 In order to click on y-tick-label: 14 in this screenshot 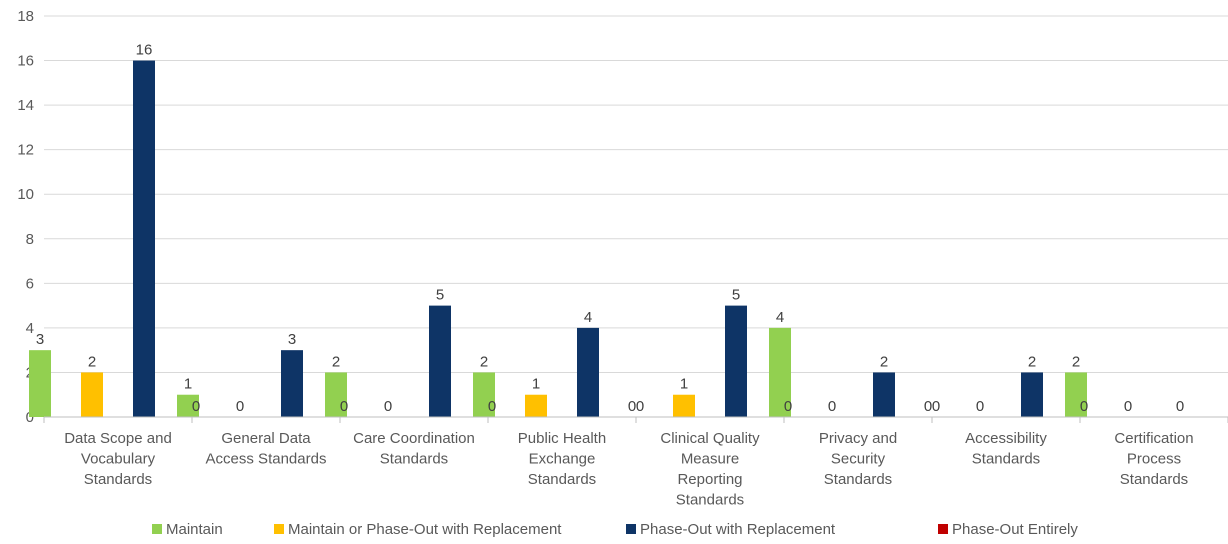, I will do `click(25, 105)`.